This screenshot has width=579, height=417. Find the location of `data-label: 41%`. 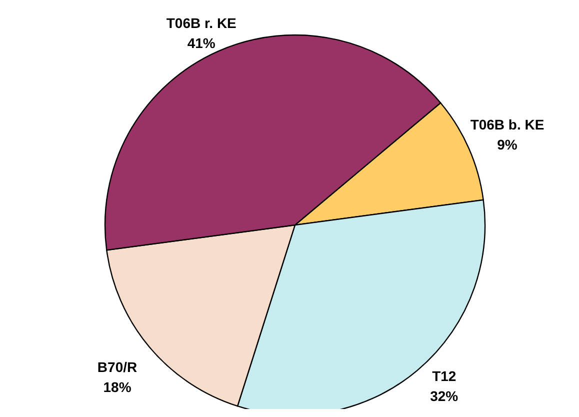

data-label: 41% is located at coordinates (201, 43).